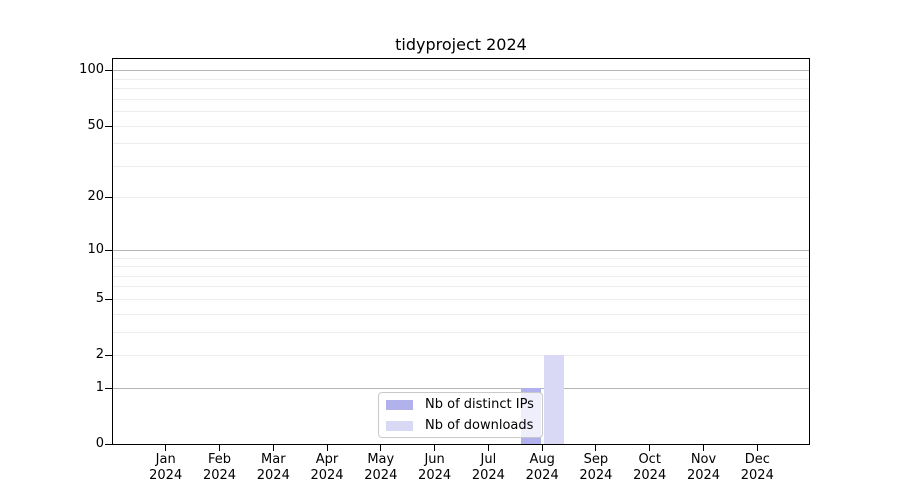 The height and width of the screenshot is (500, 900). What do you see at coordinates (488, 459) in the screenshot?
I see `x-tick-month: Jul` at bounding box center [488, 459].